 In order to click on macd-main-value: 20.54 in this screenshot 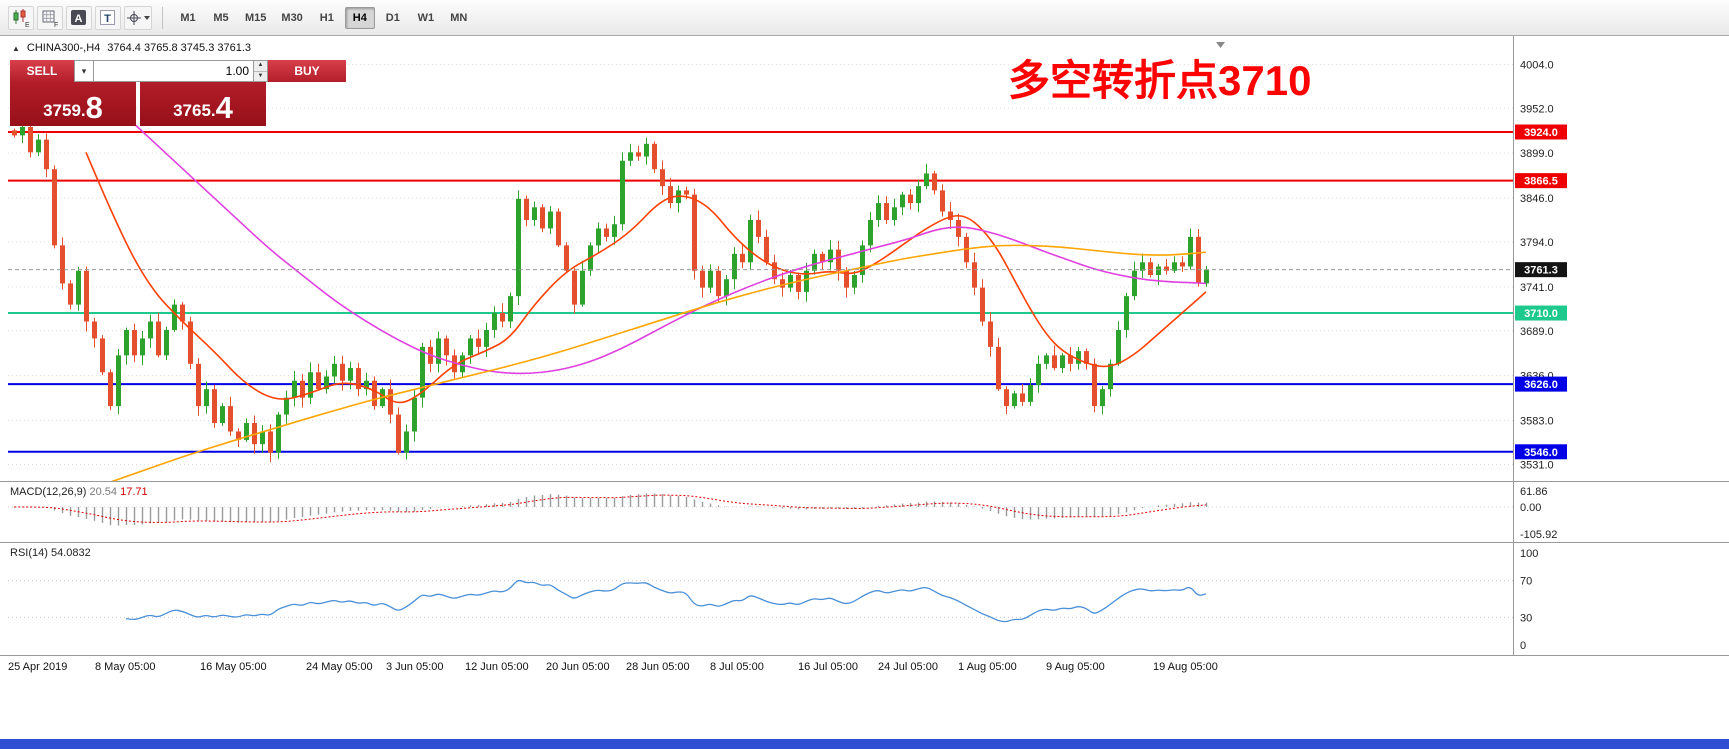, I will do `click(103, 492)`.